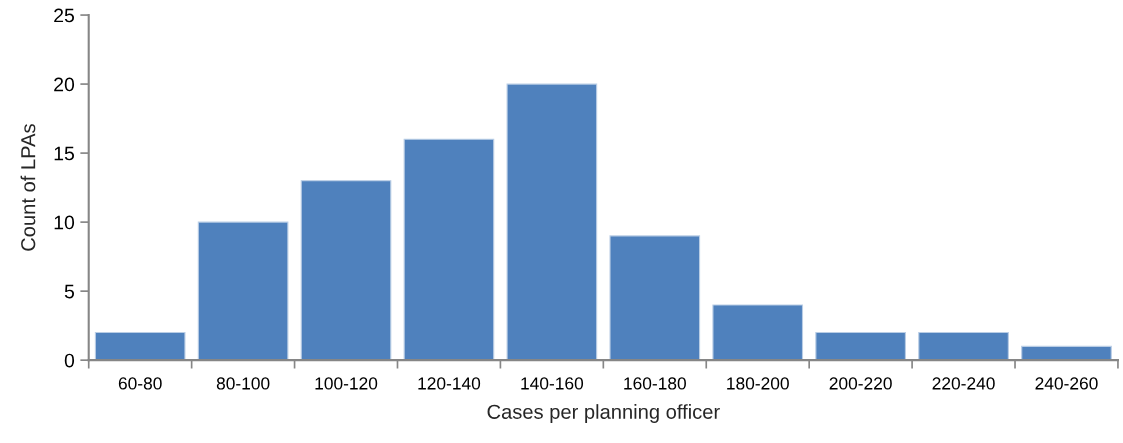 This screenshot has width=1123, height=443. Describe the element at coordinates (69, 360) in the screenshot. I see `y-tick-label: 0` at that location.